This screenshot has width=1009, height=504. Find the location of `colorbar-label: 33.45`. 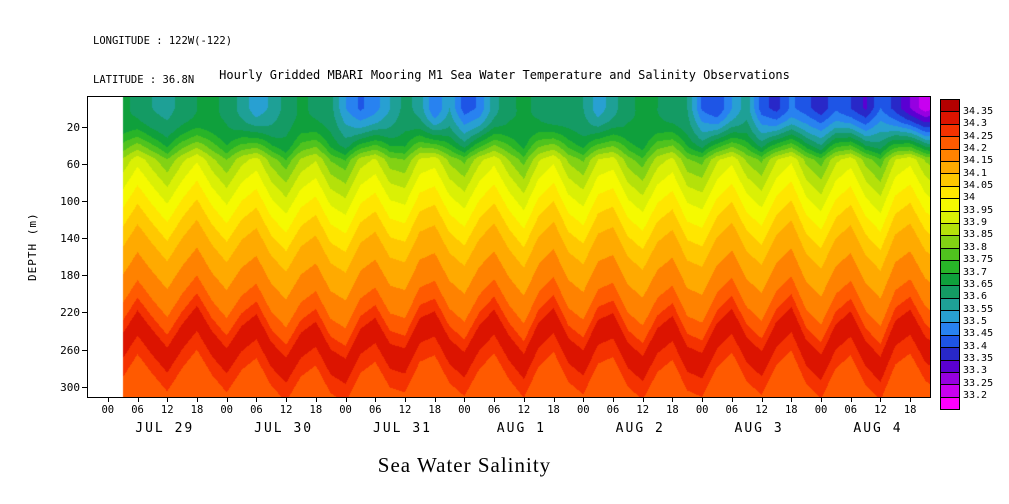

colorbar-label: 33.45 is located at coordinates (978, 334).